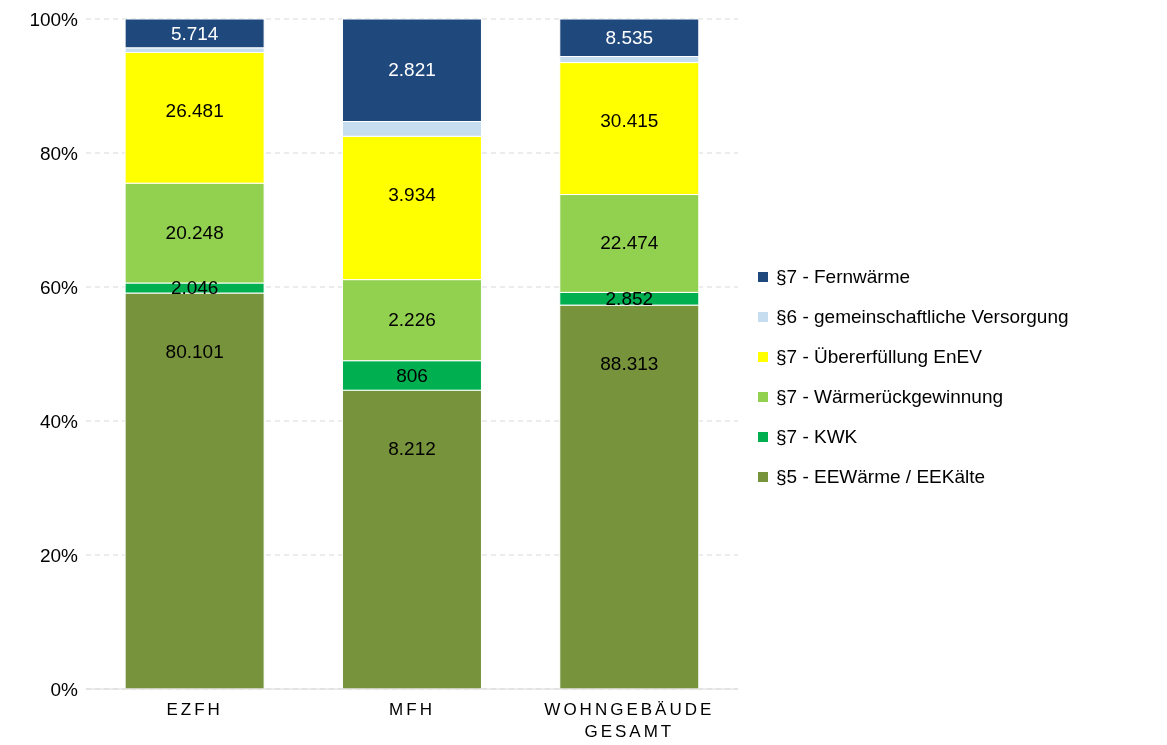 The height and width of the screenshot is (745, 1167). Describe the element at coordinates (412, 70) in the screenshot. I see `annotation: 2.821` at that location.